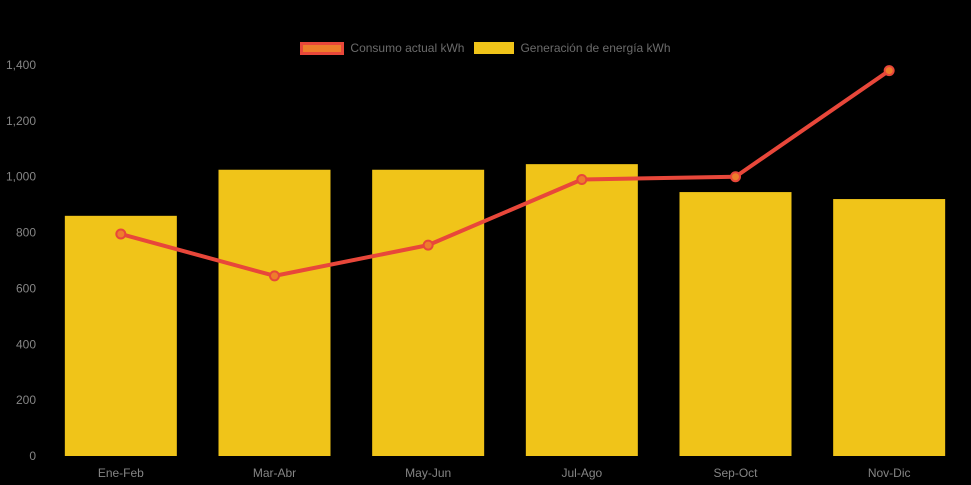 Image resolution: width=971 pixels, height=485 pixels. What do you see at coordinates (889, 71) in the screenshot?
I see `line-point-nov-dic` at bounding box center [889, 71].